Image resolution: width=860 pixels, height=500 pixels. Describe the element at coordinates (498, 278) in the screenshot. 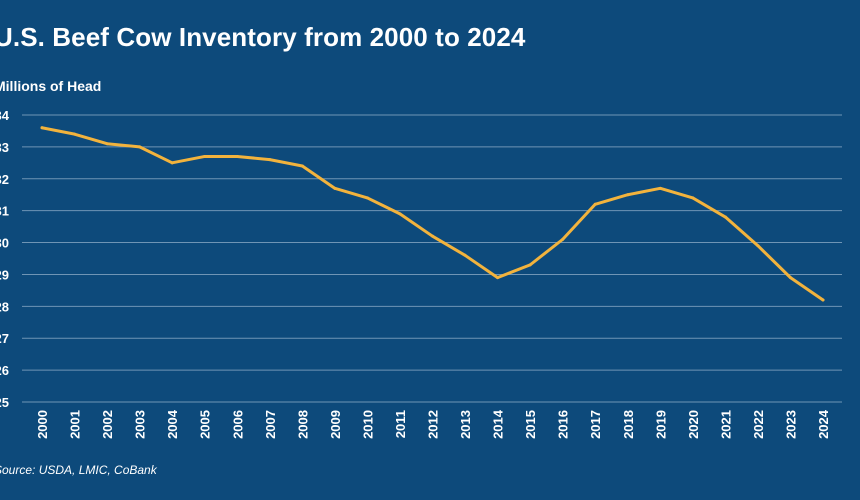

I see `data-point-2014` at that location.